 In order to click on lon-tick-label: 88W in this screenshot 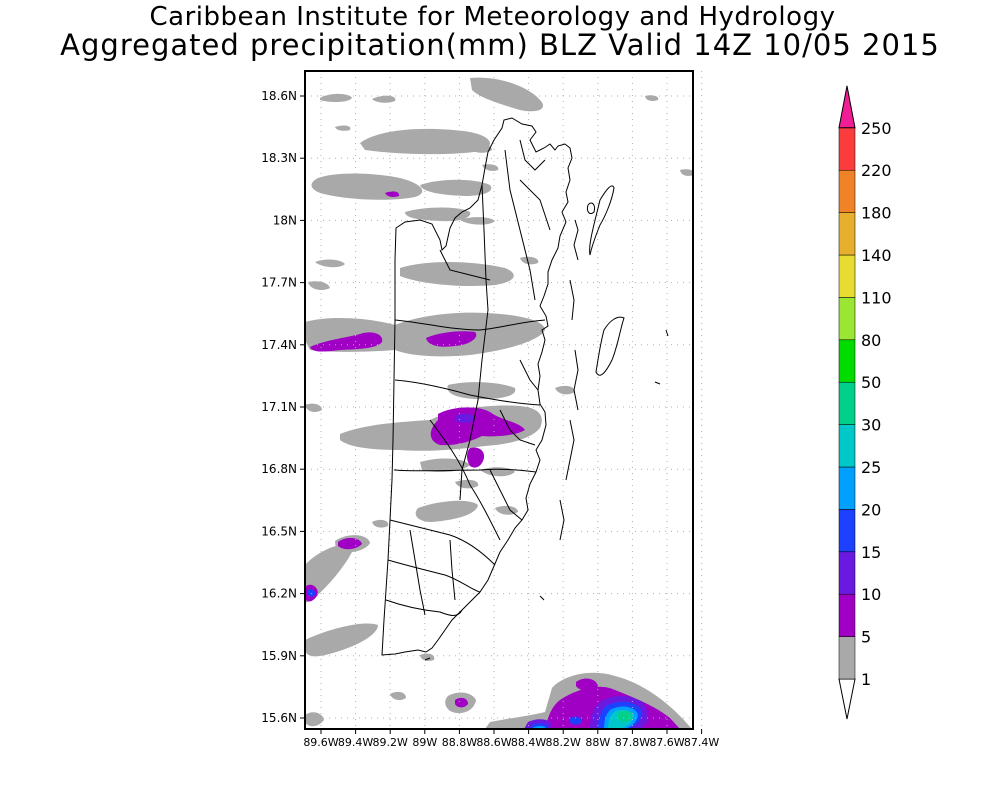, I will do `click(597, 742)`.